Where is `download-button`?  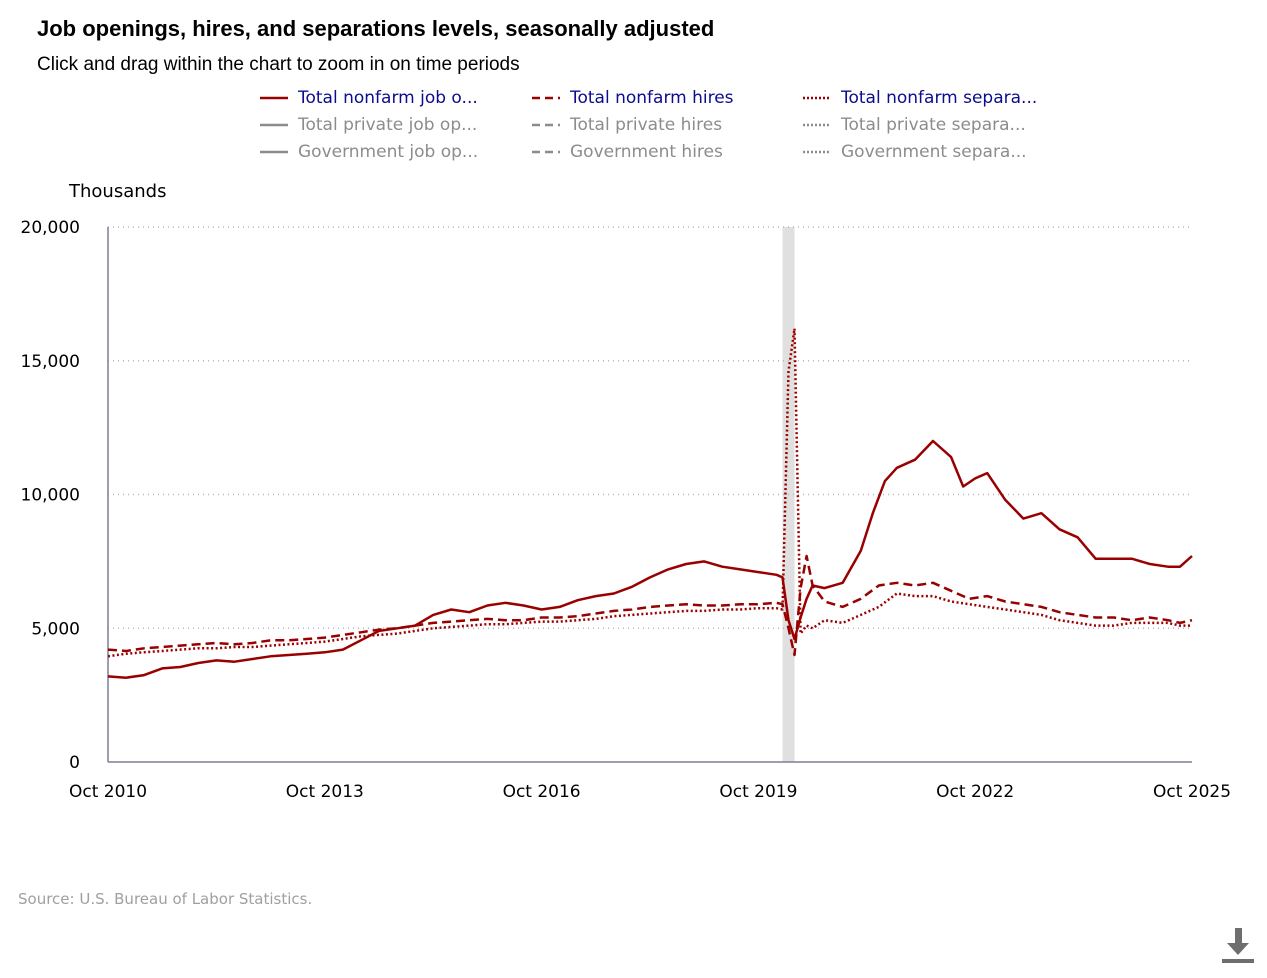 download-button is located at coordinates (1238, 946).